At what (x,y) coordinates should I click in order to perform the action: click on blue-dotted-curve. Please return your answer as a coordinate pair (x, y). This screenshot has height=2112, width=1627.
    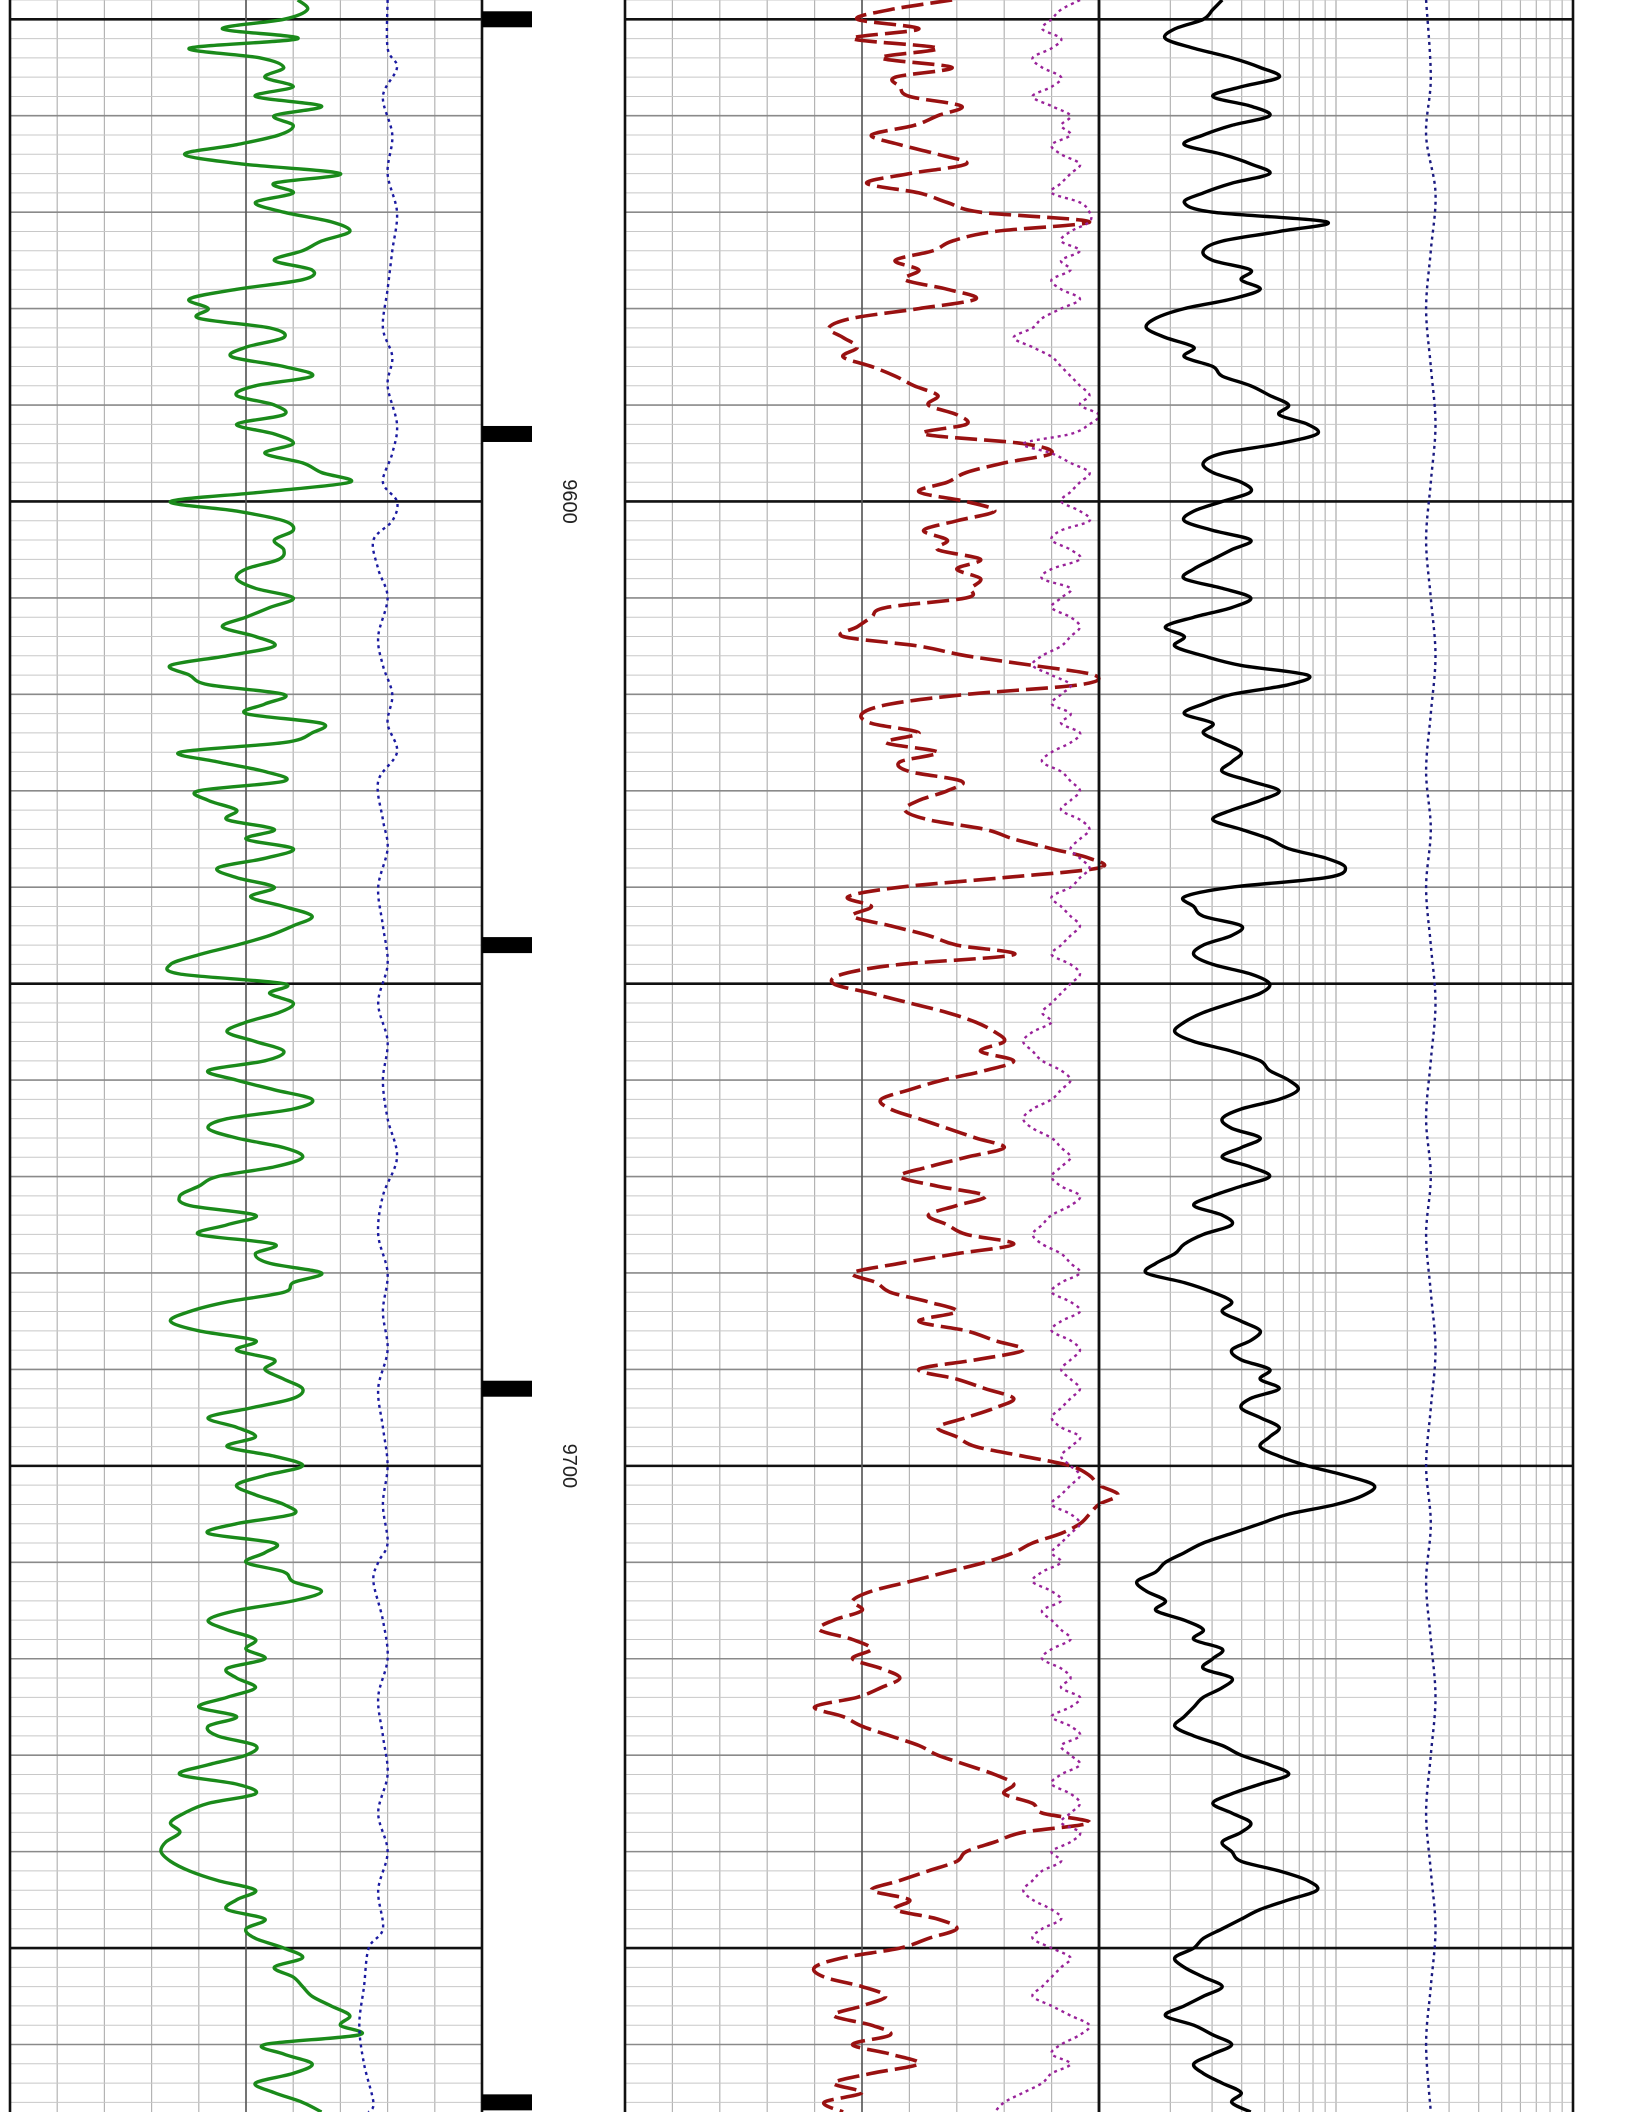
    Looking at the image, I should click on (378, 1056).